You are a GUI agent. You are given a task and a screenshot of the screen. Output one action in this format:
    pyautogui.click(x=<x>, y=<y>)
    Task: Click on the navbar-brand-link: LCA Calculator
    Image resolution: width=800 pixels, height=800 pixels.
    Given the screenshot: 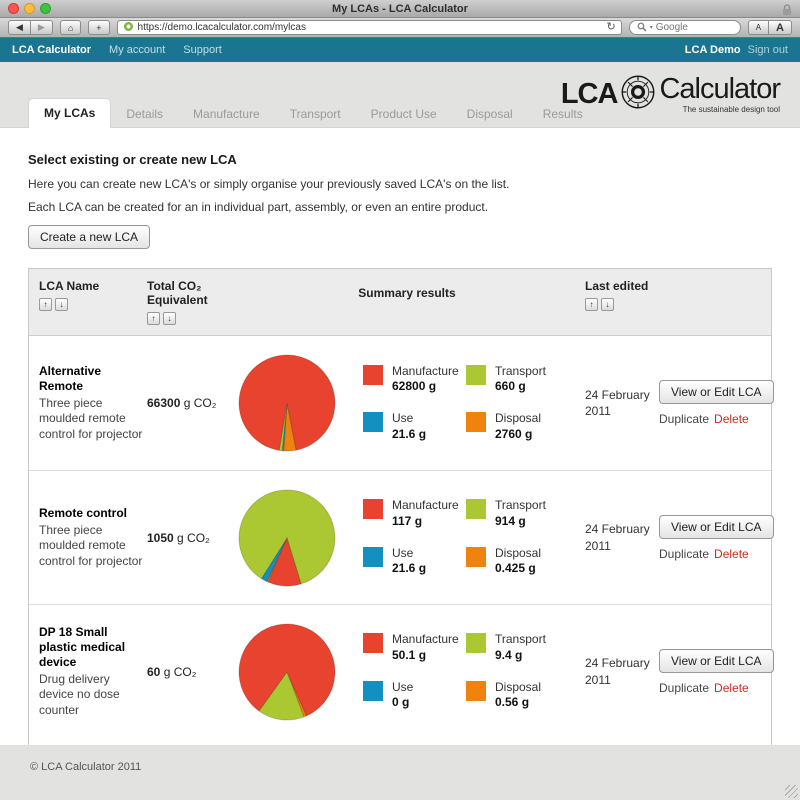 What is the action you would take?
    pyautogui.click(x=52, y=50)
    